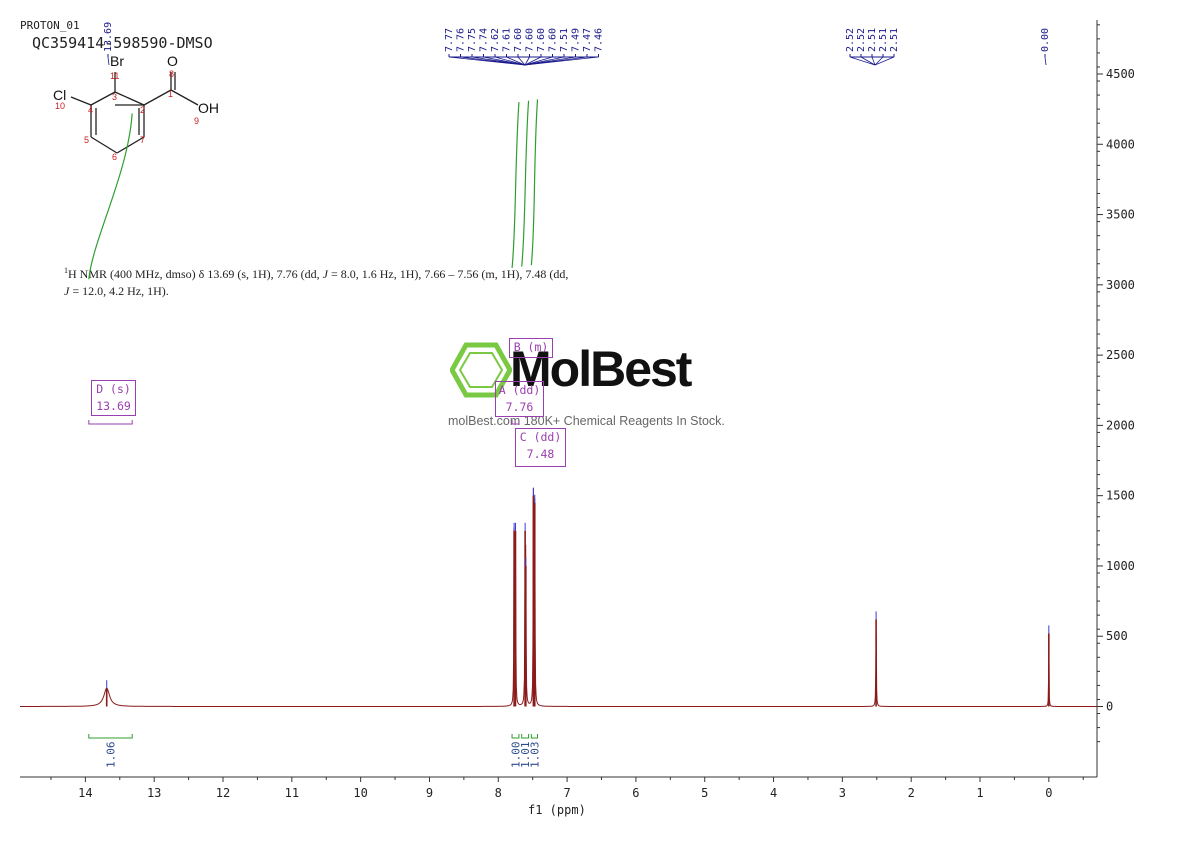  I want to click on peak-label-arom-label-3: 7.74, so click(484, 40).